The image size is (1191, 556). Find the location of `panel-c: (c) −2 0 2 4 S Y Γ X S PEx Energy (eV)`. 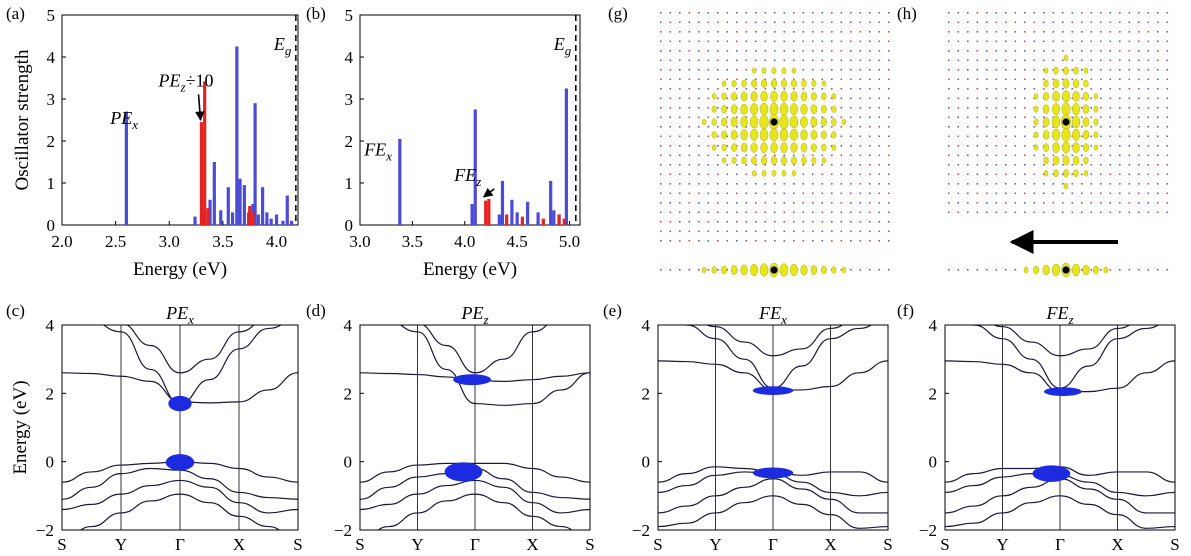

panel-c: (c) −2 0 2 4 S Y Γ X S PEx Energy (eV) is located at coordinates (154, 427).